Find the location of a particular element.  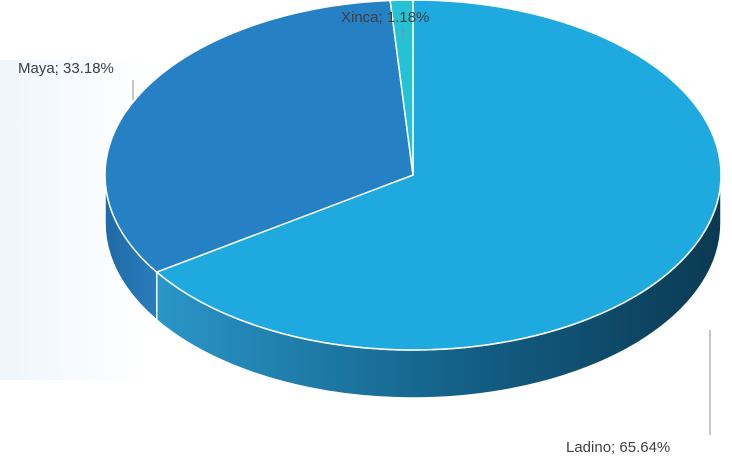

pie-slice-xinca is located at coordinates (401, 88).